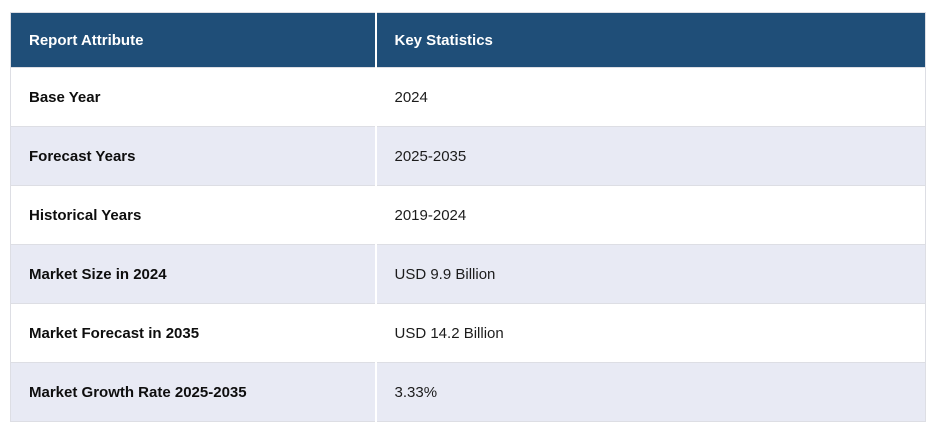 The image size is (936, 437). What do you see at coordinates (193, 274) in the screenshot?
I see `attribute-cell: Market Size in 2024` at bounding box center [193, 274].